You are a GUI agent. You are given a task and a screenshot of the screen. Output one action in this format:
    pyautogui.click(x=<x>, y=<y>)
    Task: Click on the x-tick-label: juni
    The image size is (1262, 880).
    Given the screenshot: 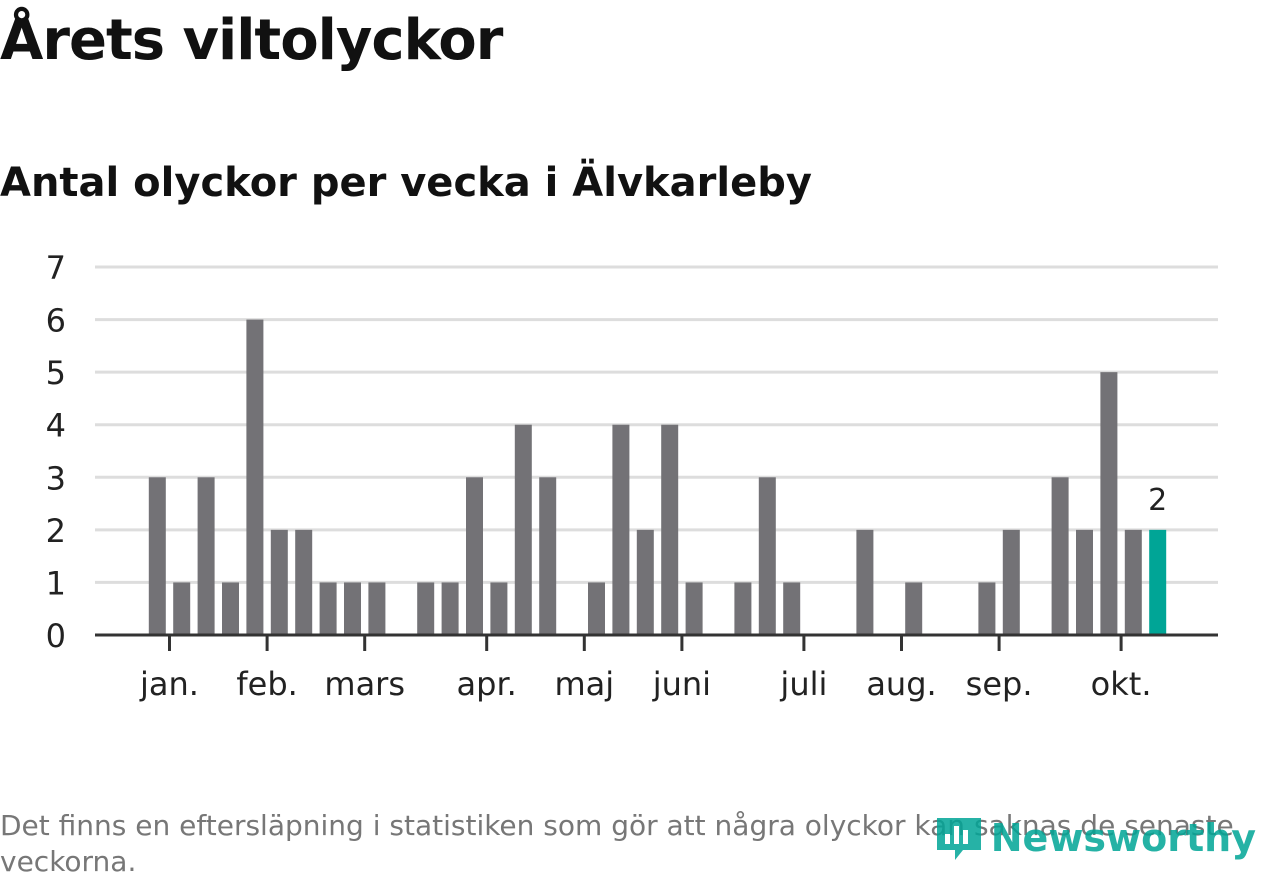 What is the action you would take?
    pyautogui.click(x=681, y=684)
    